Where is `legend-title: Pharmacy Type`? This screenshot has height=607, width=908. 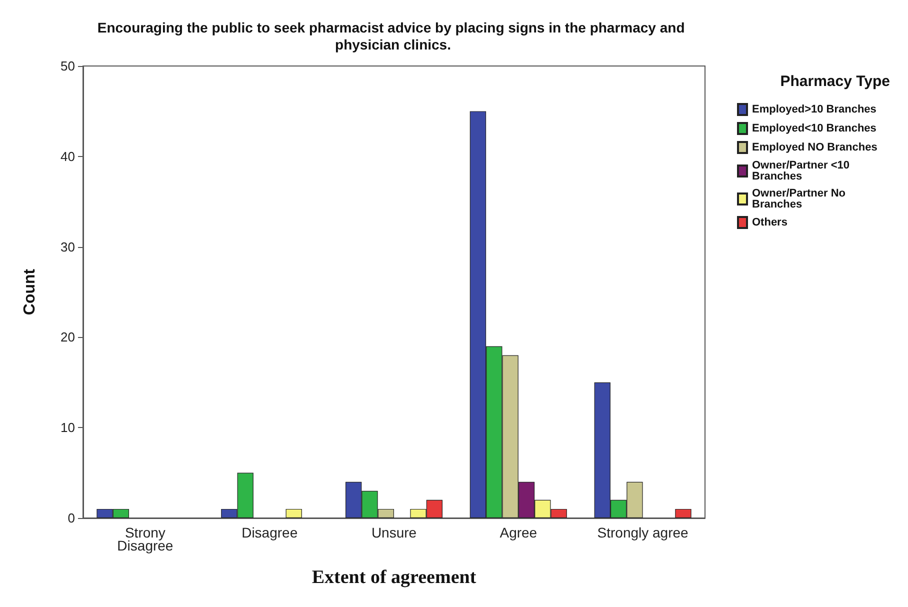
legend-title: Pharmacy Type is located at coordinates (835, 81).